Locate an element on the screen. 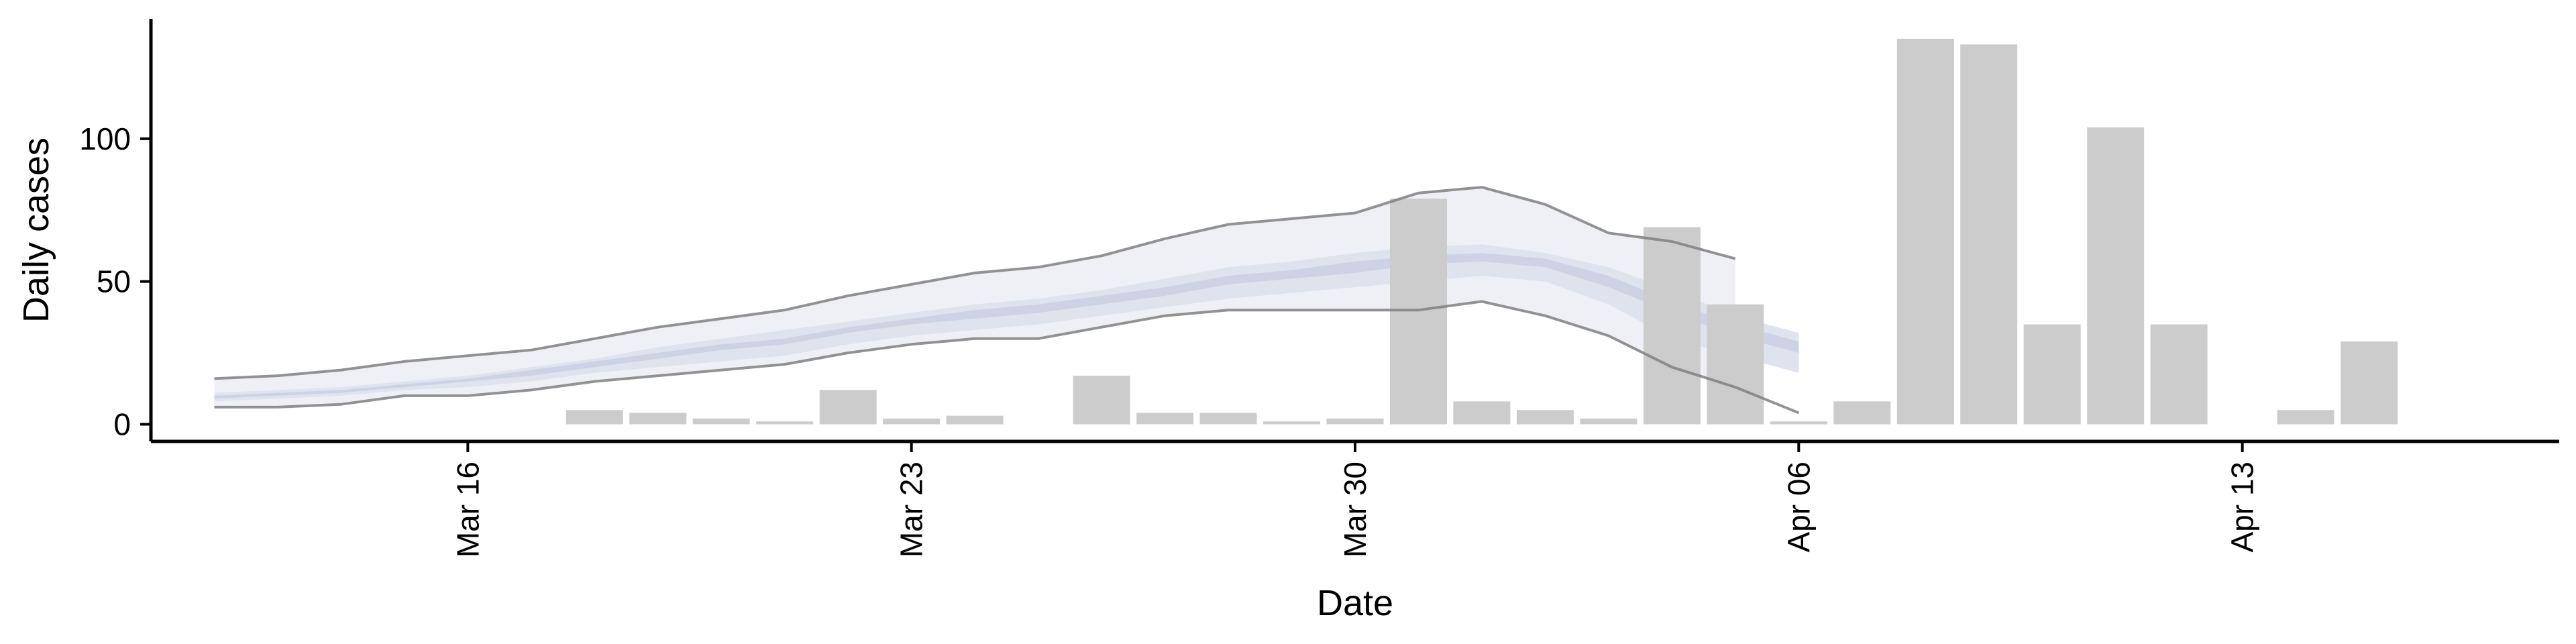 The height and width of the screenshot is (644, 2576). forecast-median-band is located at coordinates (1006, 326).